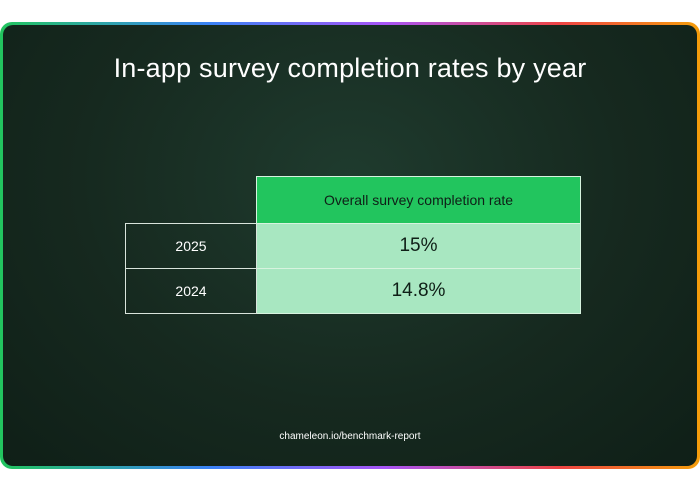  I want to click on table-row: 2025 15%, so click(353, 246).